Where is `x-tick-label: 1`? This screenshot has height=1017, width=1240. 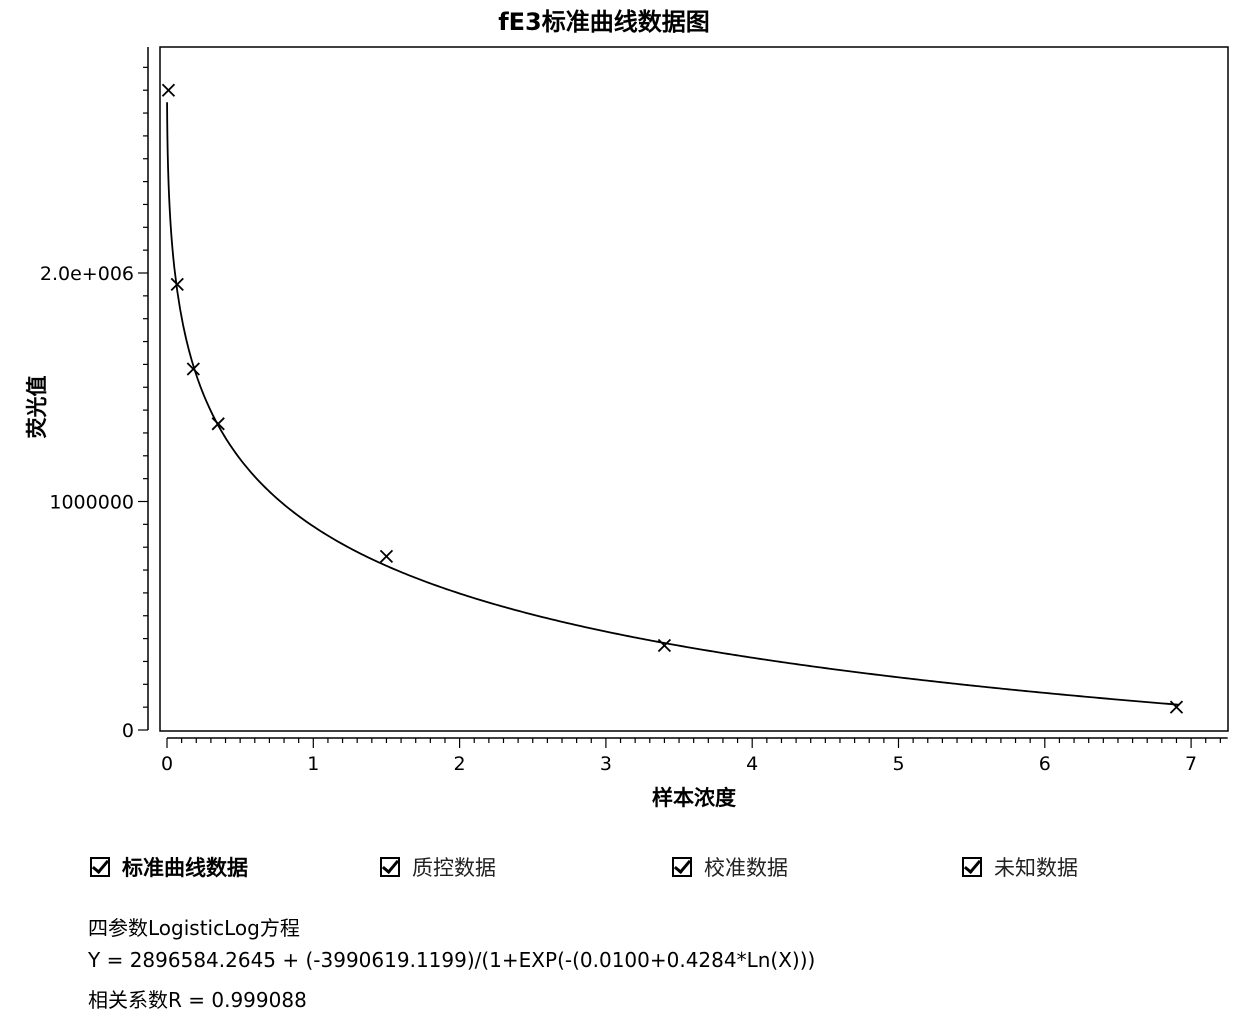 x-tick-label: 1 is located at coordinates (313, 764).